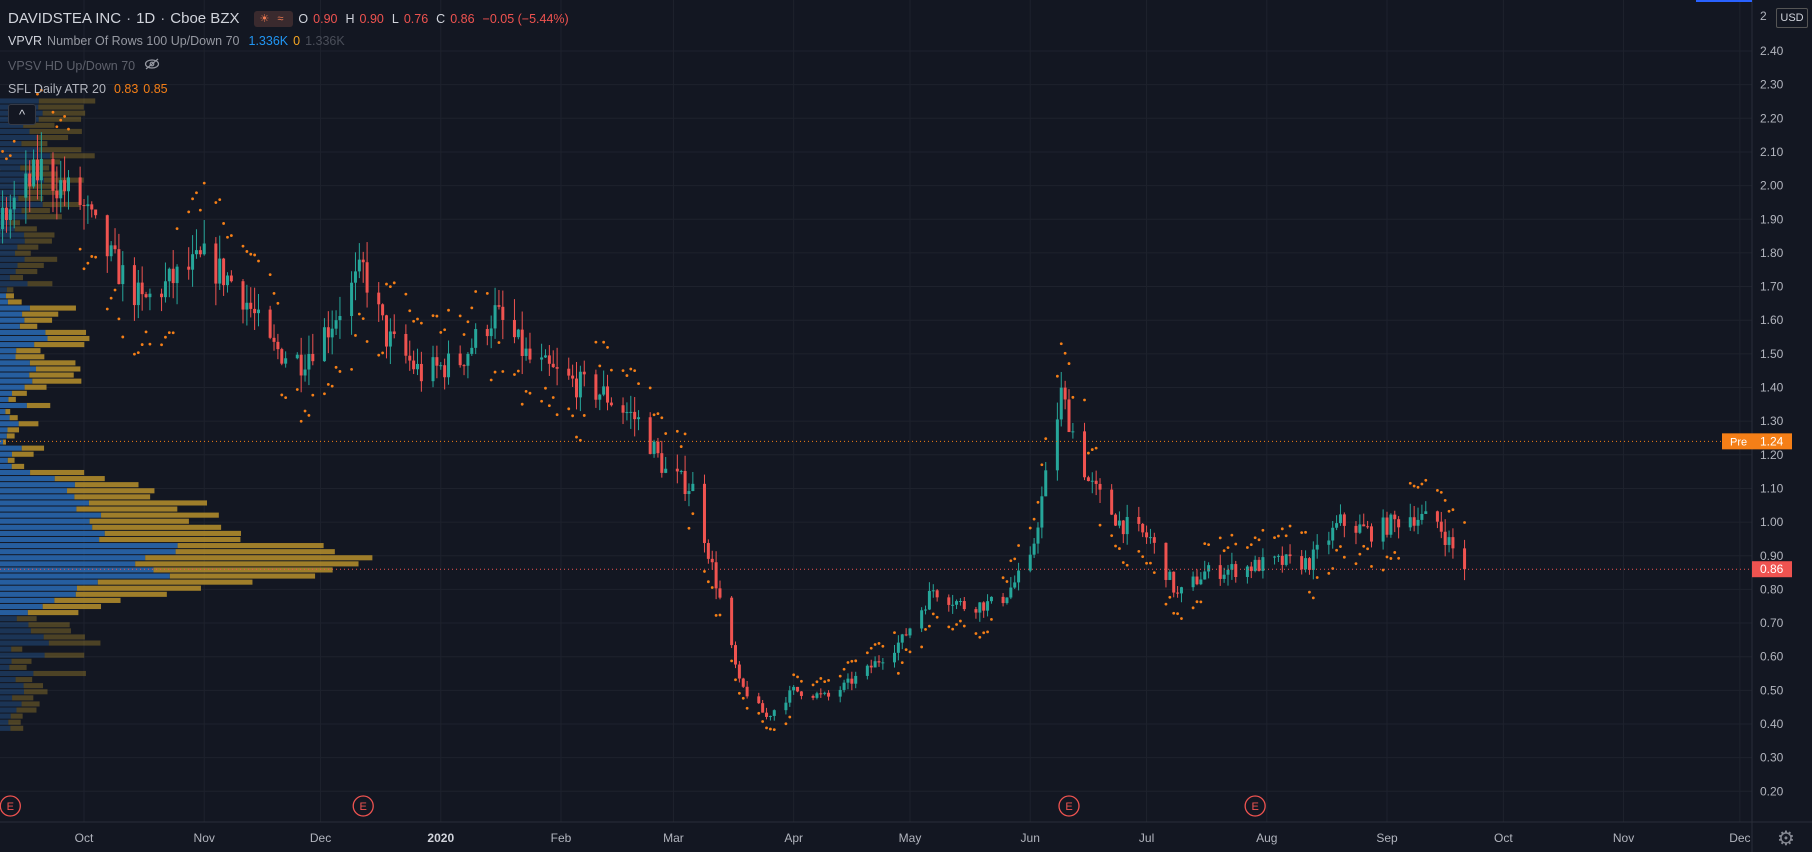 The width and height of the screenshot is (1812, 852). What do you see at coordinates (1772, 724) in the screenshot?
I see `price-axis-label: 0.40` at bounding box center [1772, 724].